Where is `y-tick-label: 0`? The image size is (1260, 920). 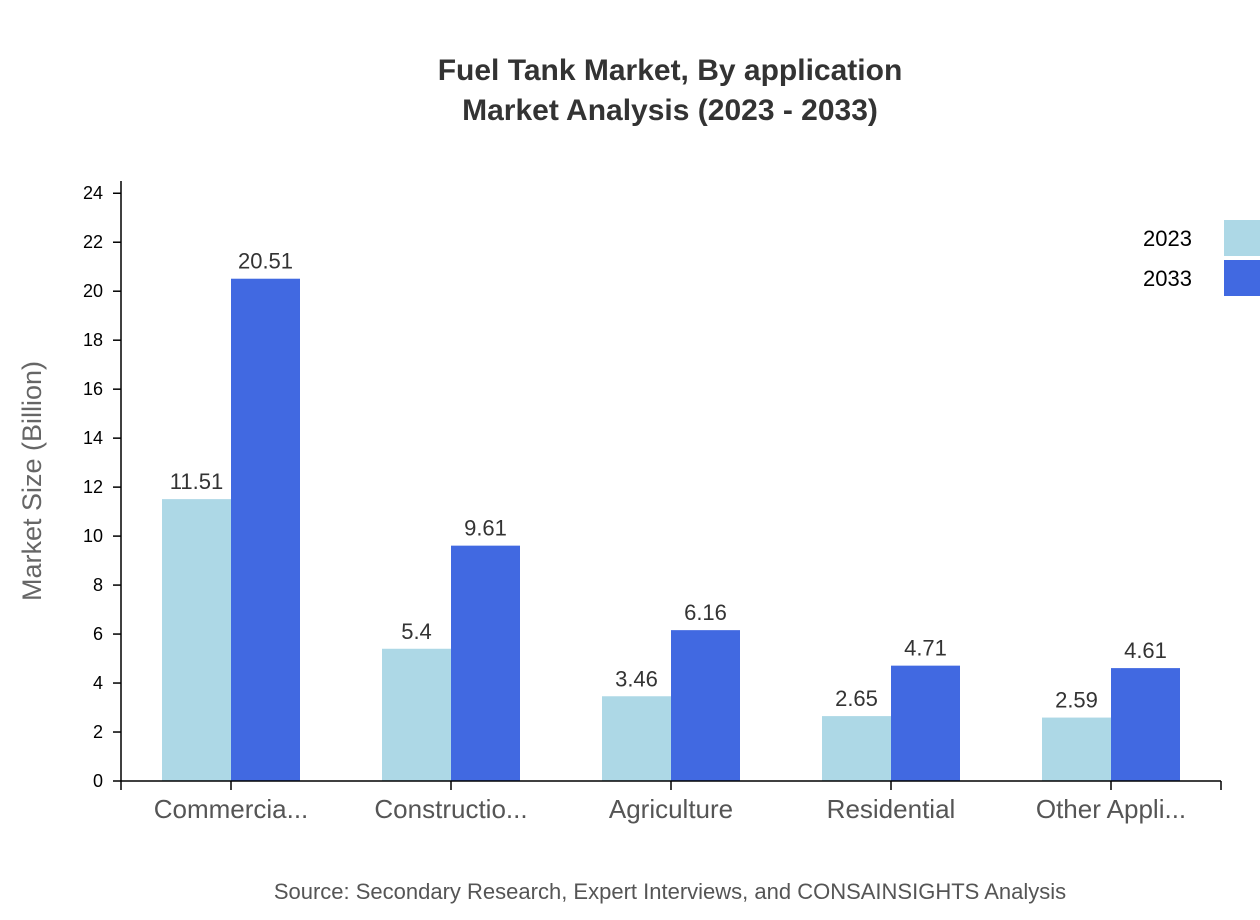
y-tick-label: 0 is located at coordinates (98, 781).